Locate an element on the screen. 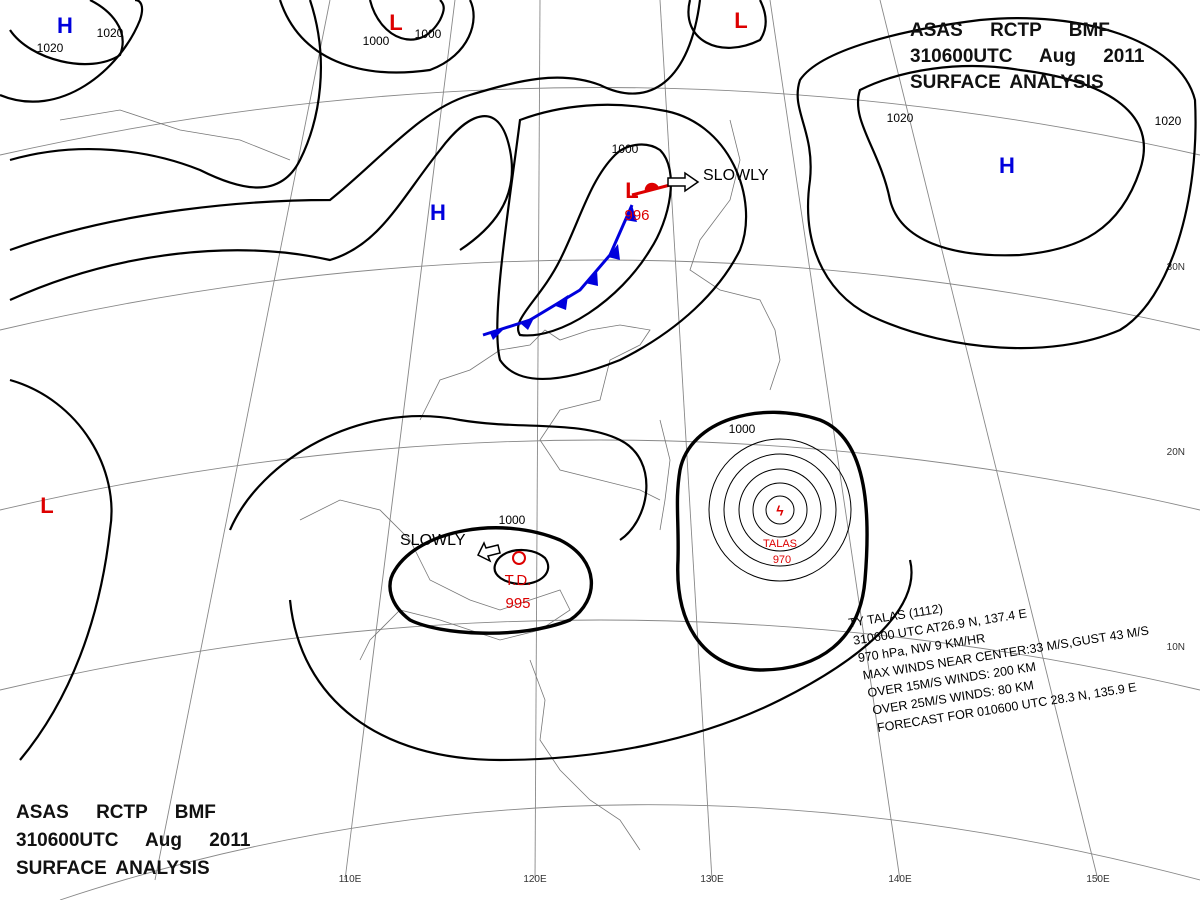 This screenshot has height=900, width=1200. warm-front is located at coordinates (651, 189).